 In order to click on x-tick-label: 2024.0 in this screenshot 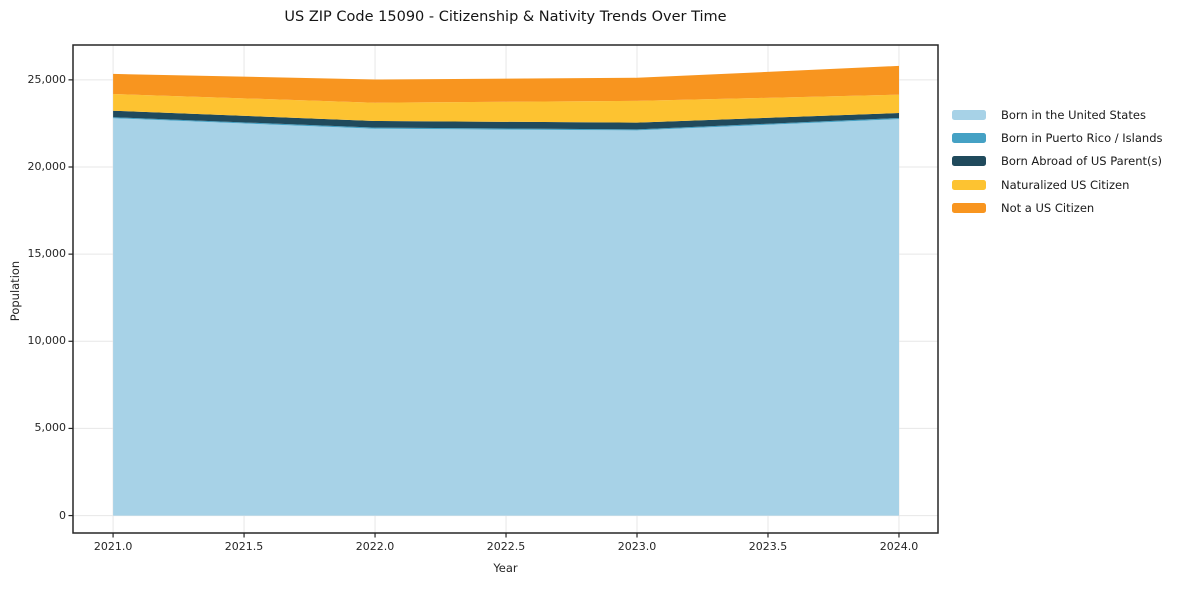, I will do `click(899, 546)`.